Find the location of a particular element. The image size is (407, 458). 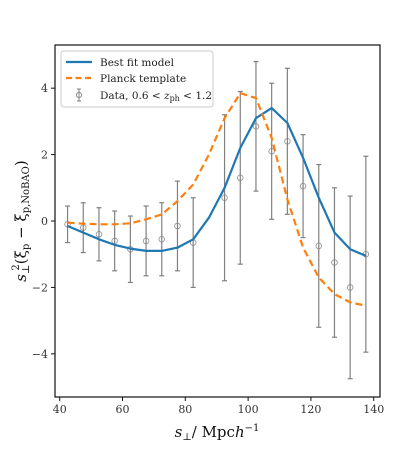

y-axis-label: s⊥2(ξp − ξp,NoBAO) is located at coordinates (21, 220).